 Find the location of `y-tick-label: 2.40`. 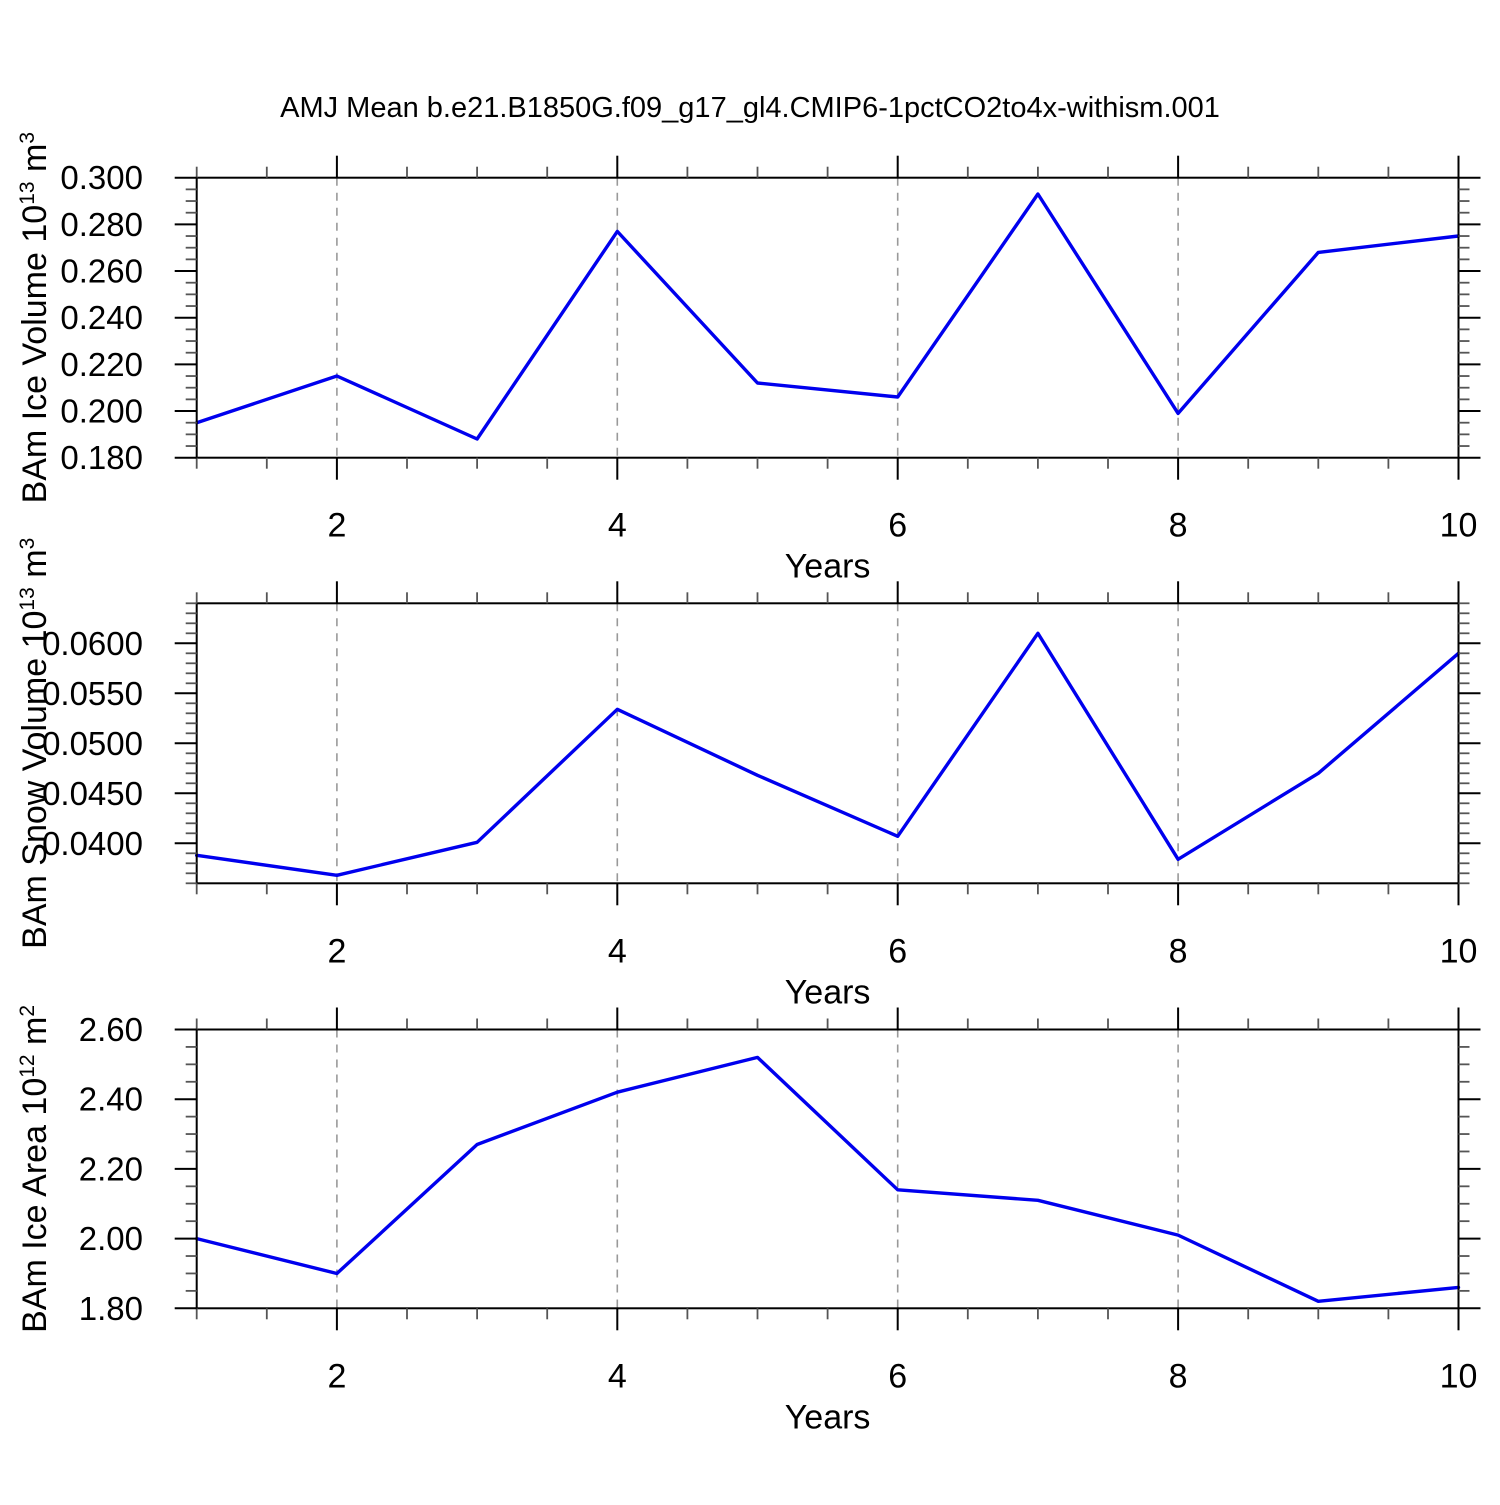

y-tick-label: 2.40 is located at coordinates (111, 1099).